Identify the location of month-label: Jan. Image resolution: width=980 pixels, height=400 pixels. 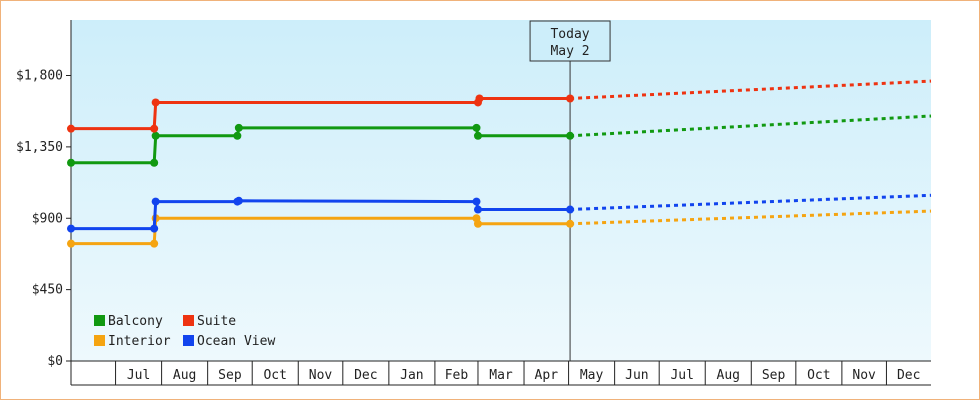
(411, 375).